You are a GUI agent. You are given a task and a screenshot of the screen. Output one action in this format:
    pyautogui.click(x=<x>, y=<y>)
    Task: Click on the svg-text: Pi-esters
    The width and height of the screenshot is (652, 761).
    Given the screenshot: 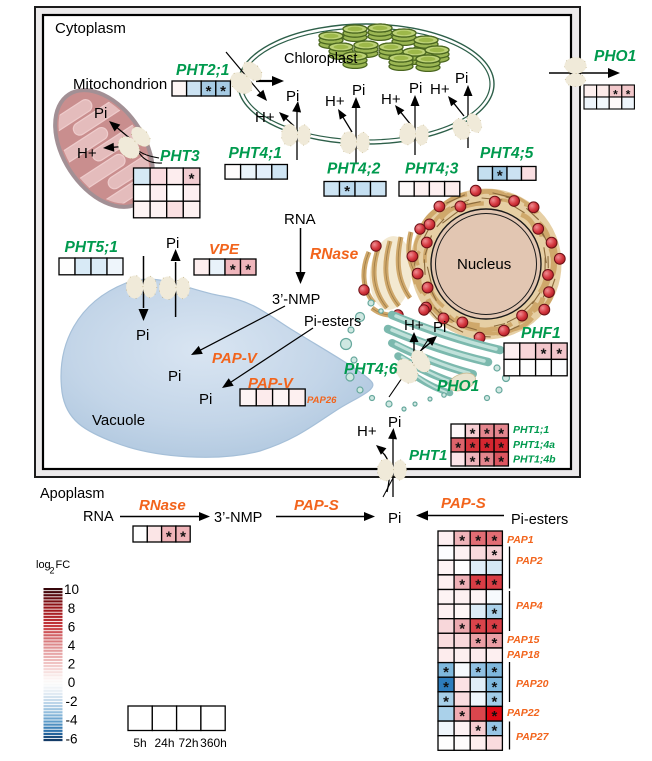 What is the action you would take?
    pyautogui.click(x=539, y=520)
    